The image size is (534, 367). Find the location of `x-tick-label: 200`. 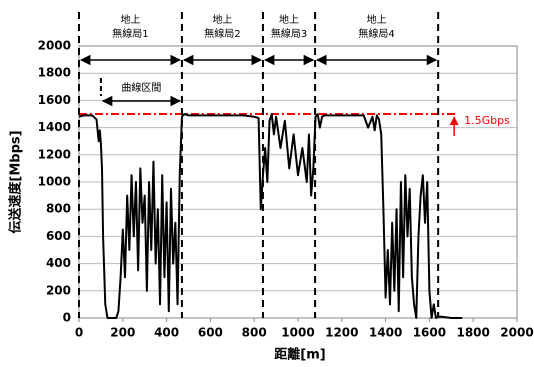

x-tick-label: 200 is located at coordinates (122, 333).